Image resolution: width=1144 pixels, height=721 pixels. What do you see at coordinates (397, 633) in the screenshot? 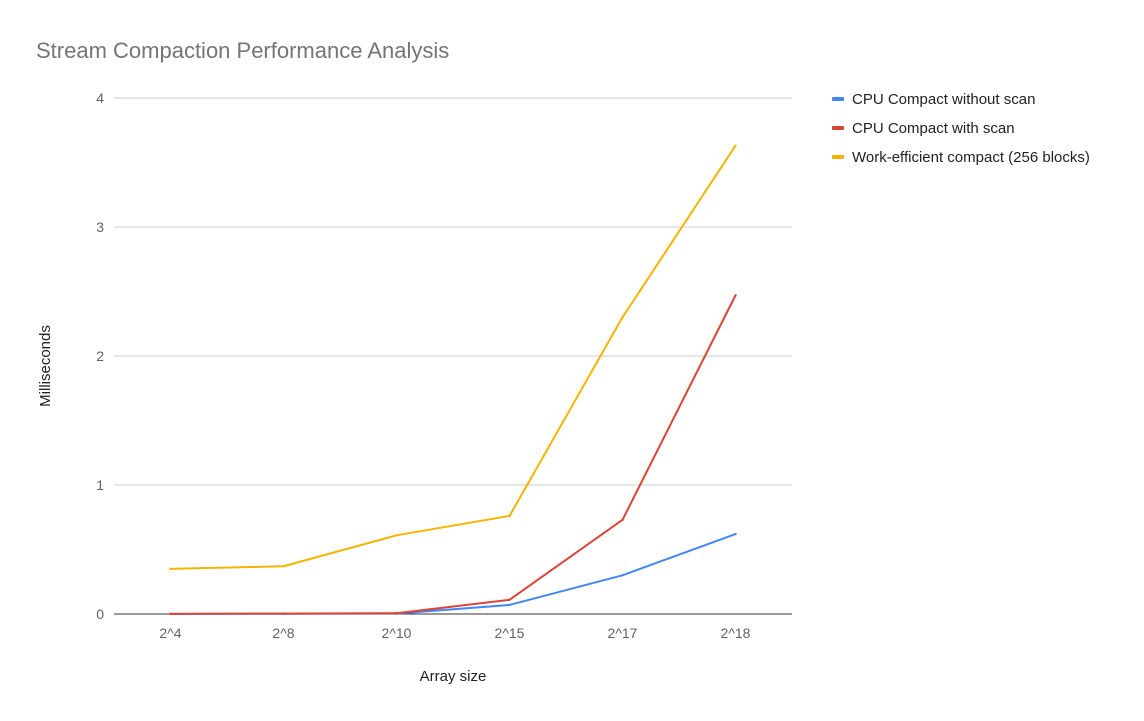
I see `x-tick-label: 2^10` at bounding box center [397, 633].